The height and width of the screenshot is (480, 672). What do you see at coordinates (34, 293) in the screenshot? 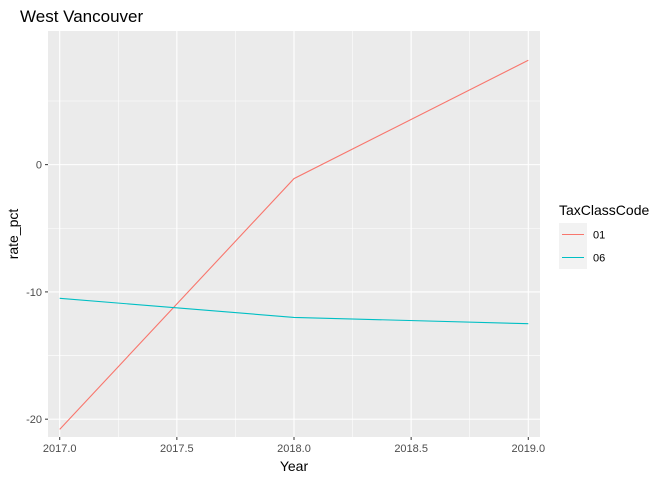
I see `y-tick-label: -10` at bounding box center [34, 293].